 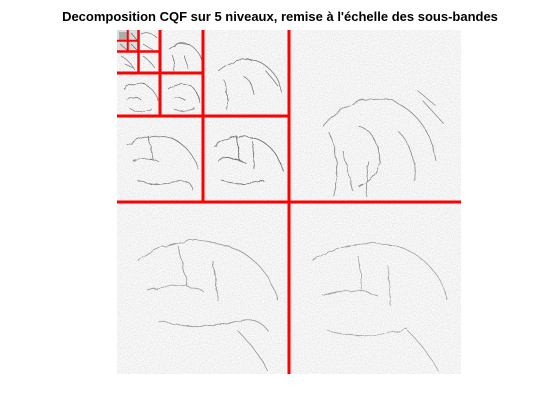 What do you see at coordinates (207, 305) in the screenshot?
I see `subband-level1-lh` at bounding box center [207, 305].